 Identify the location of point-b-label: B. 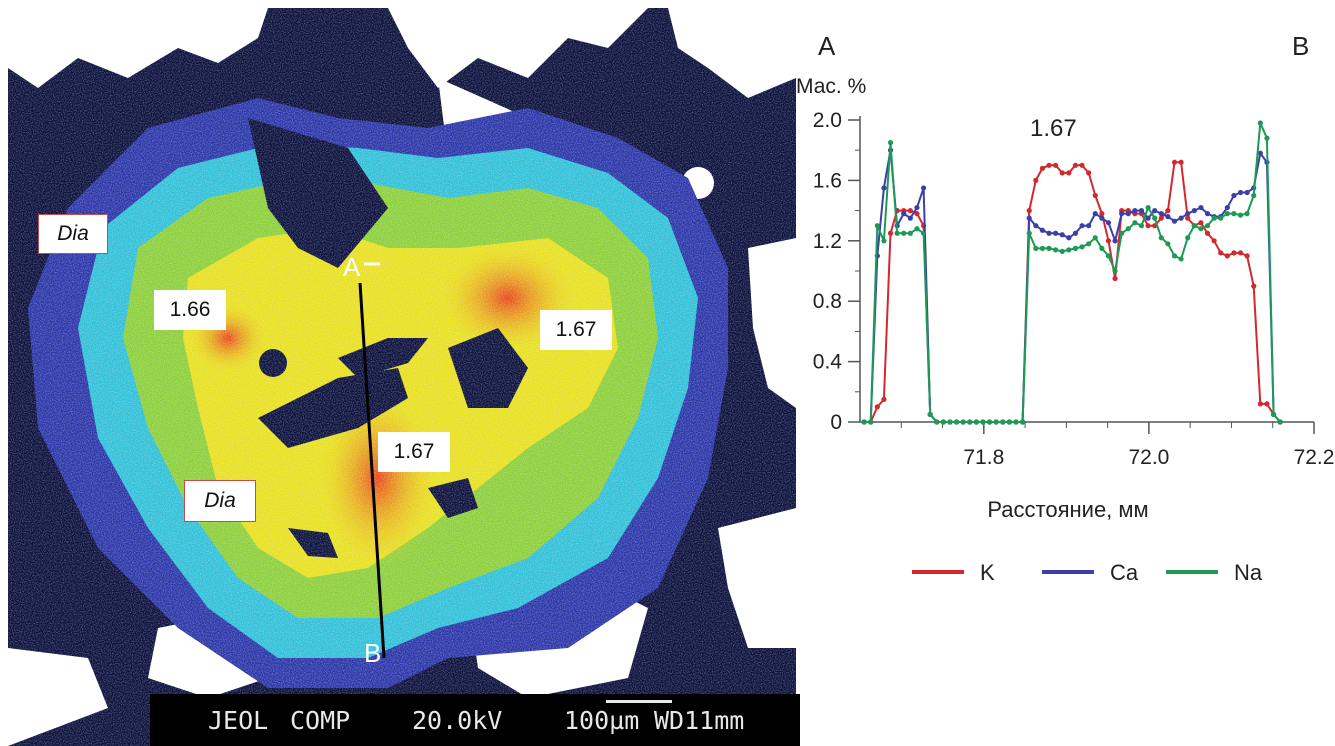
(373, 653).